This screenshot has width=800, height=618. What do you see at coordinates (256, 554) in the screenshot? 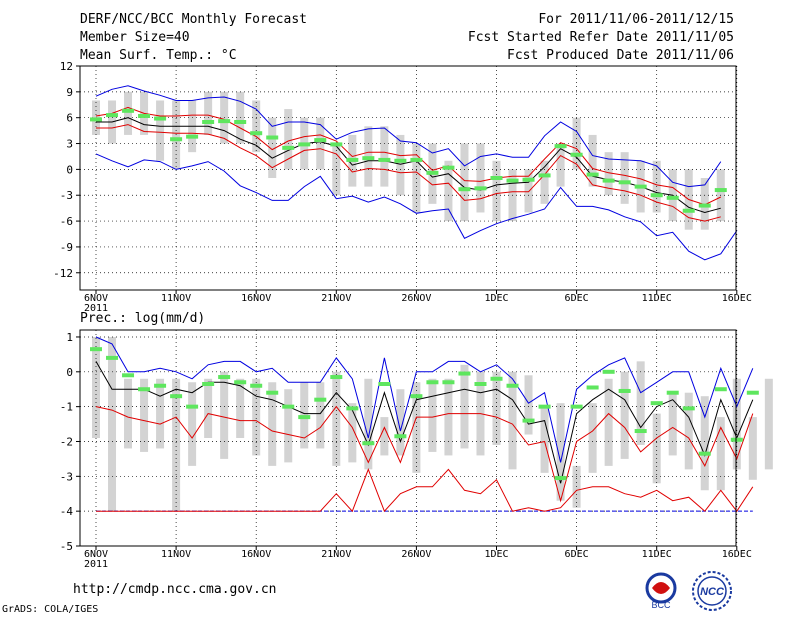
I see `prec-xtick-label: 16NOV` at bounding box center [256, 554].